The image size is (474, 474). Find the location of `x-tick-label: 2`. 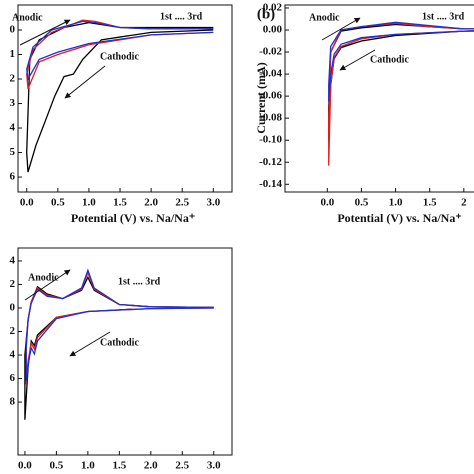

x-tick-label: 2 is located at coordinates (464, 203).